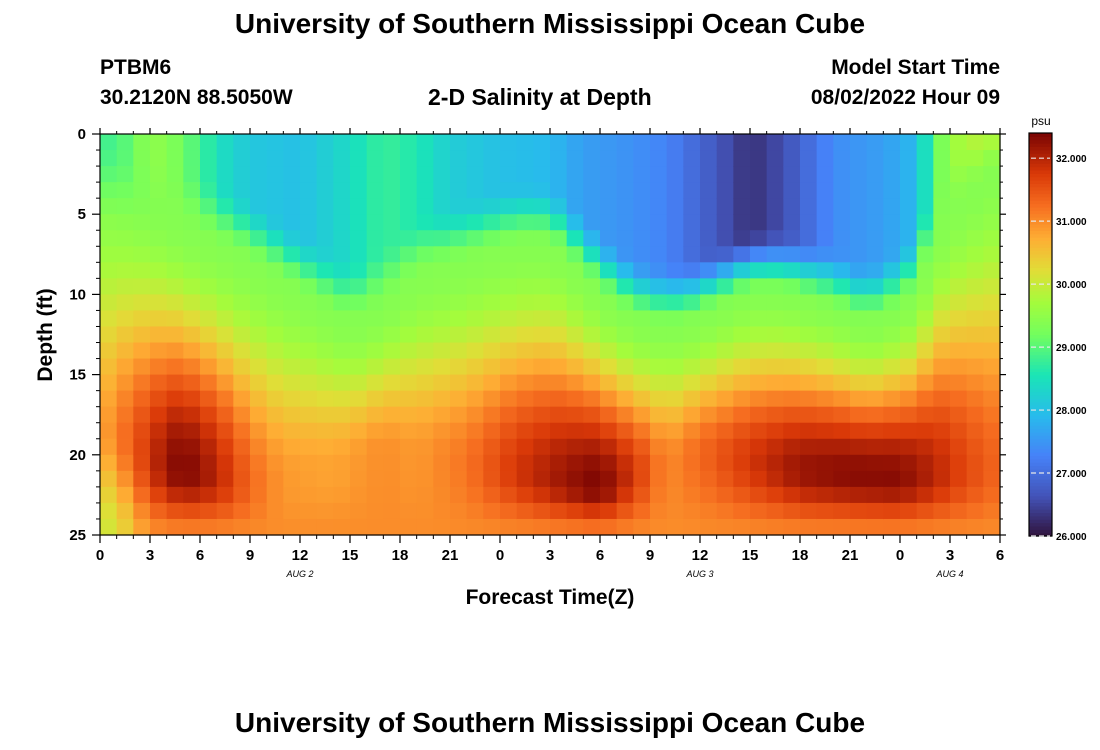  Describe the element at coordinates (196, 97) in the screenshot. I see `station-coordinates: 30.2120N 88.5050W` at that location.